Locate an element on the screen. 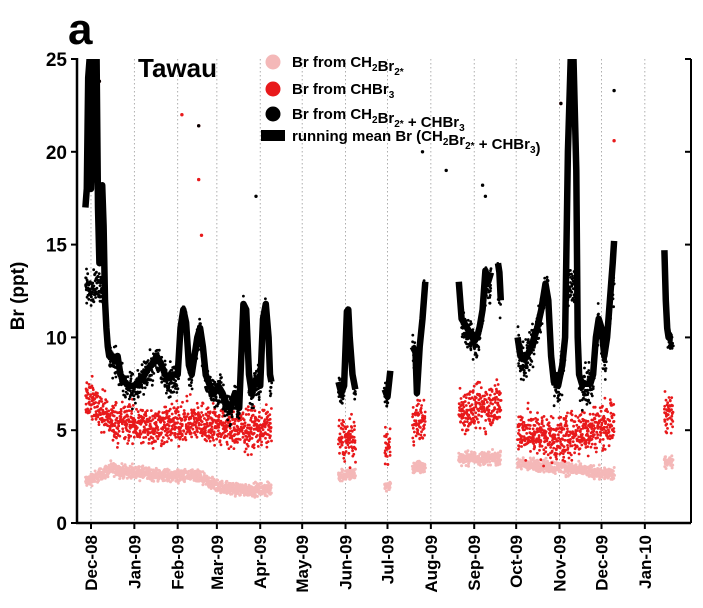 Image resolution: width=703 pixels, height=608 pixels. outlier-point is located at coordinates (201, 235).